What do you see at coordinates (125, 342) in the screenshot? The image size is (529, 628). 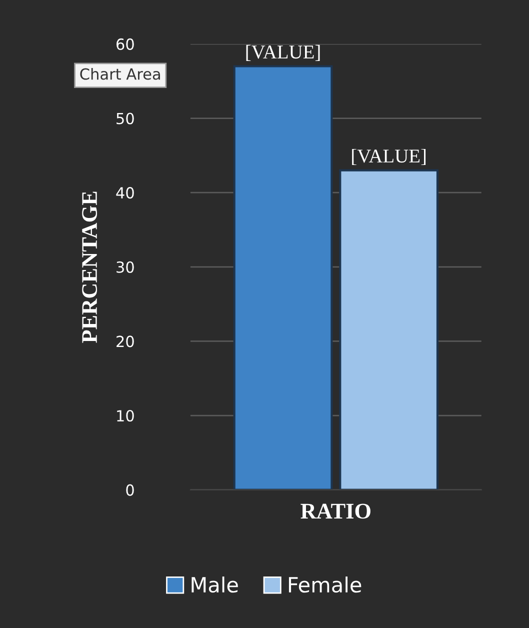 I see `y-tick-label: 20` at bounding box center [125, 342].